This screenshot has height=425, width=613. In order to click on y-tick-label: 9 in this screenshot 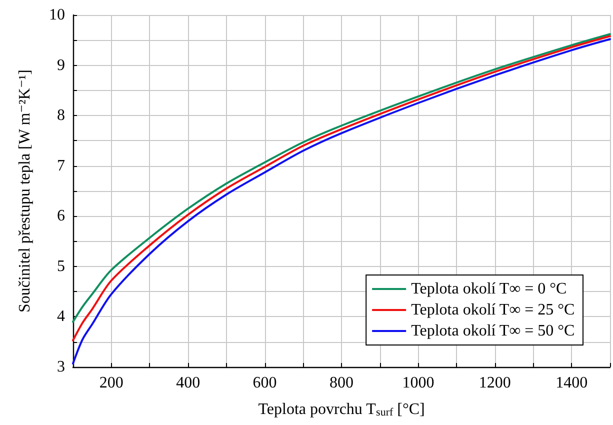, I will do `click(61, 65)`.